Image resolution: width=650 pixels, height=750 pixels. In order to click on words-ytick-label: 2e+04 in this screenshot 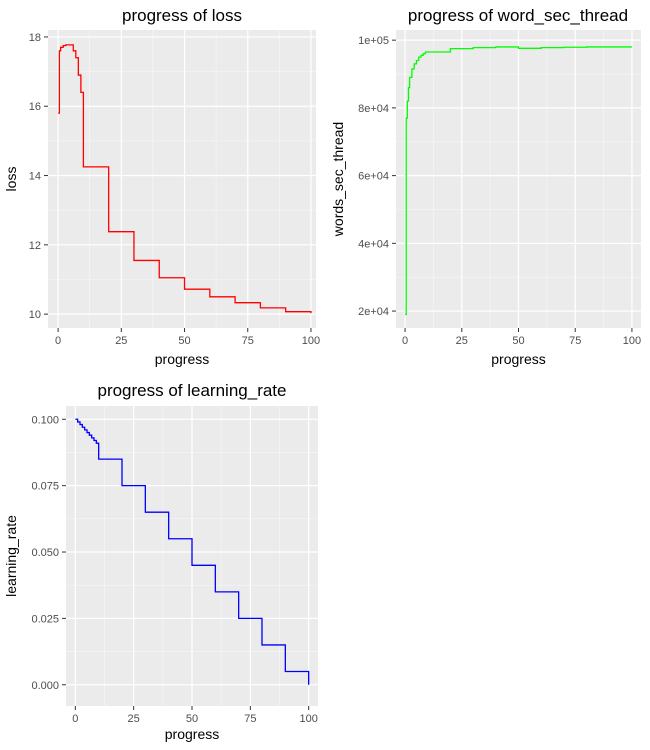, I will do `click(373, 312)`.